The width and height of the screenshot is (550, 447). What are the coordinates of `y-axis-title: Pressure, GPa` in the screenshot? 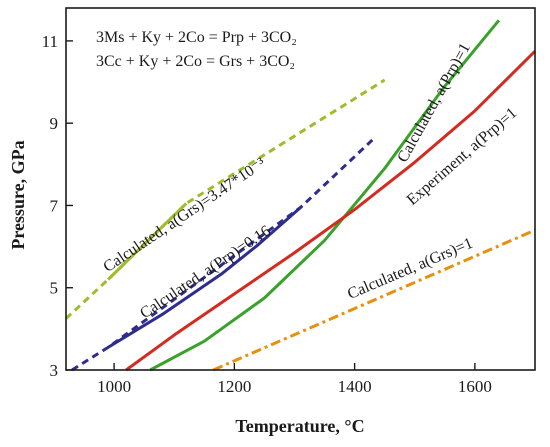 It's located at (18, 194).